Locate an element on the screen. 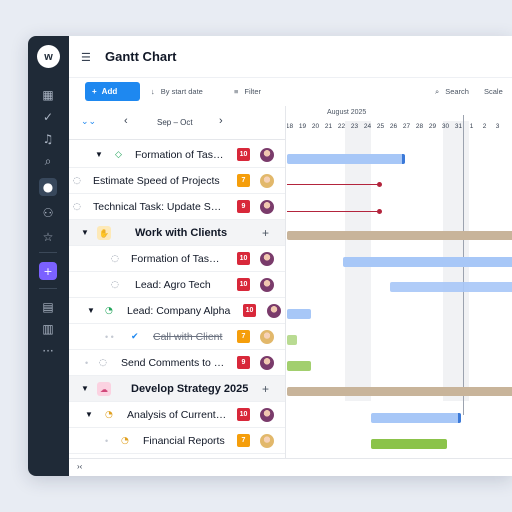 The image size is (512, 512). sidebar: w ▦ ✓ ♫ ⌕ ● ⚇ ☆ + ▤ ▥ ··· is located at coordinates (48, 256).